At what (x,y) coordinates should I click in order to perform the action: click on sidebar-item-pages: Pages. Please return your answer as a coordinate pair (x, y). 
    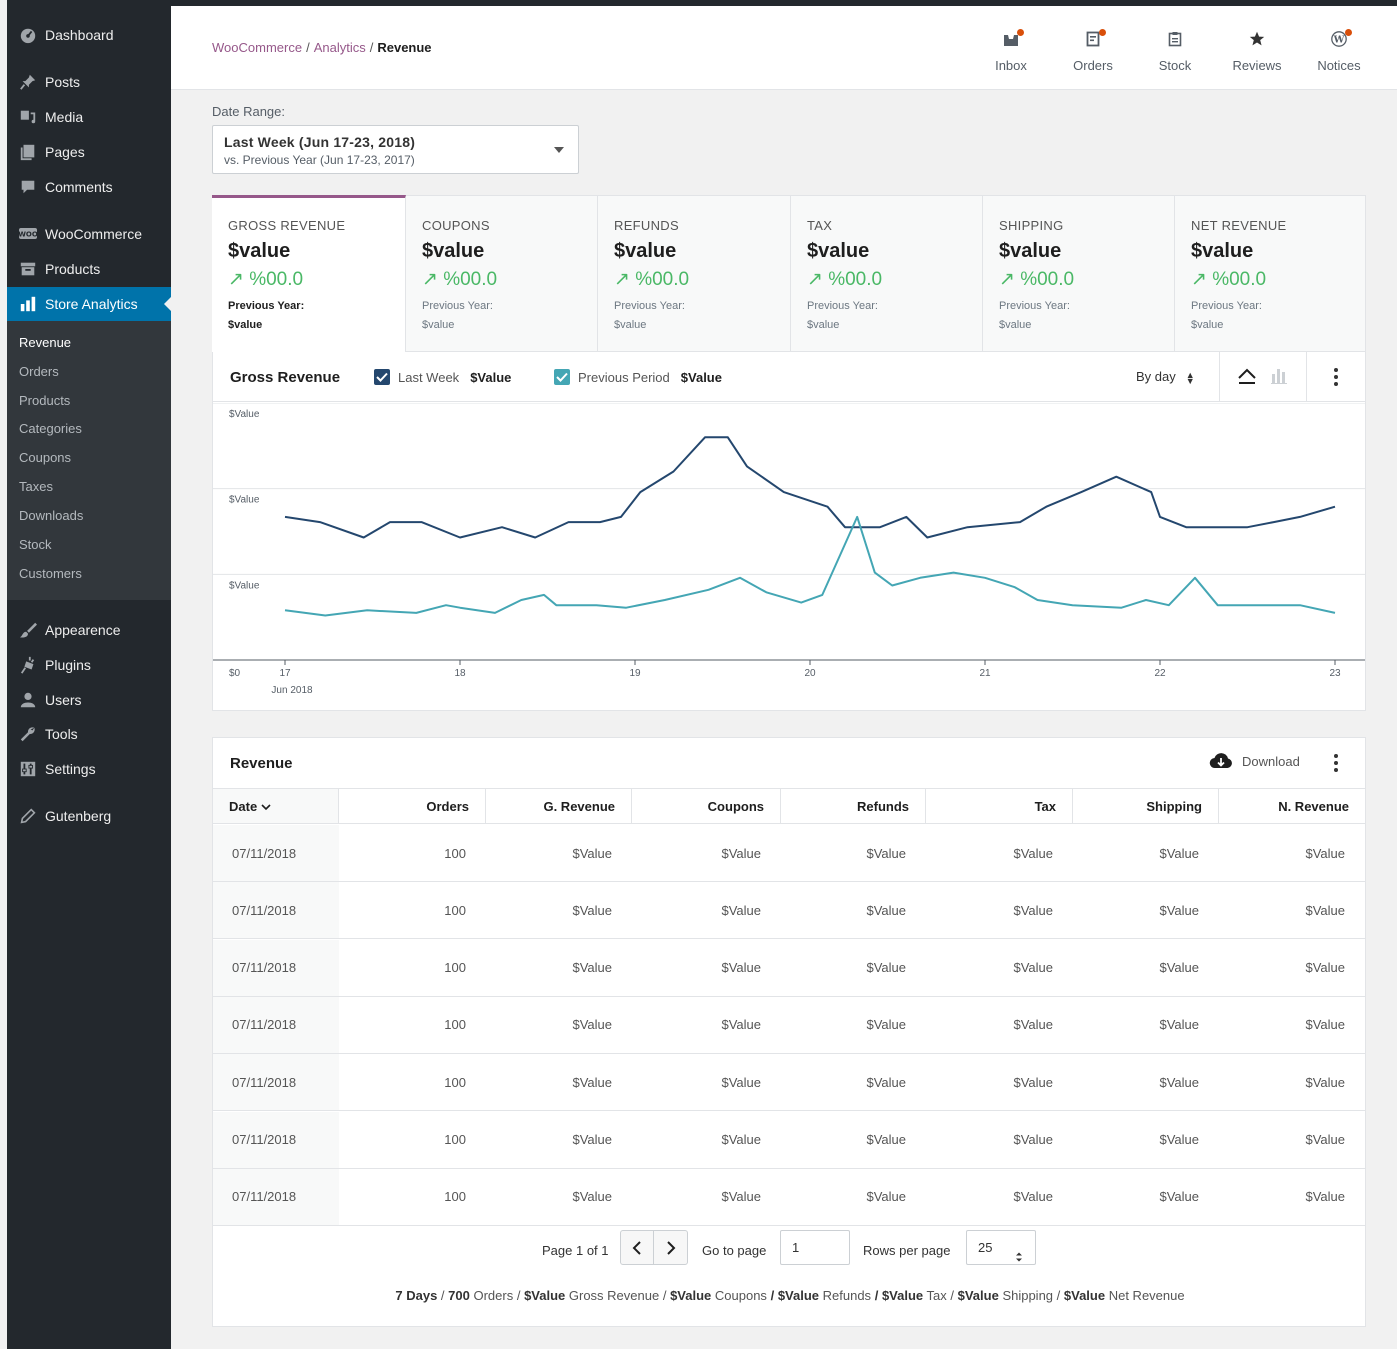
    Looking at the image, I should click on (89, 152).